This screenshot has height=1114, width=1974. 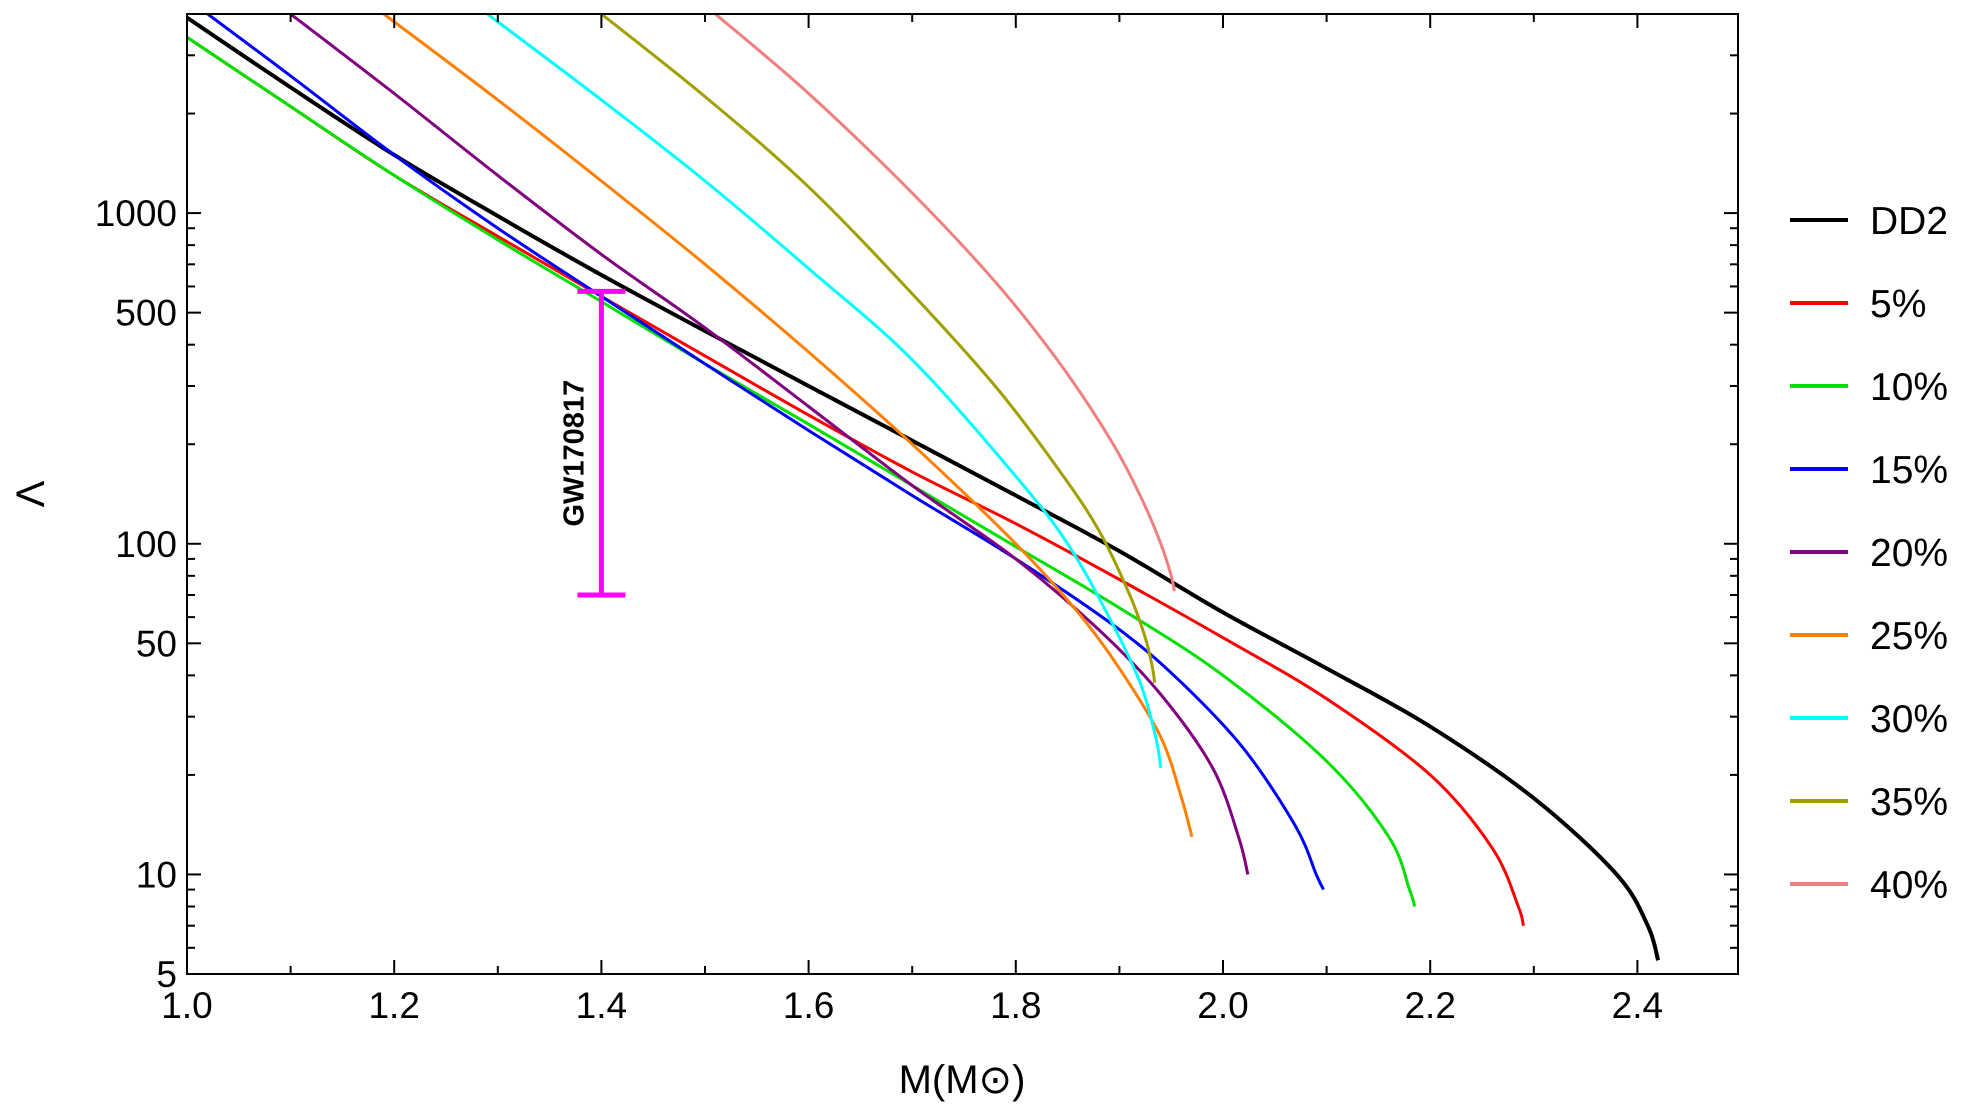 I want to click on y-tick-label: 50, so click(x=156, y=643).